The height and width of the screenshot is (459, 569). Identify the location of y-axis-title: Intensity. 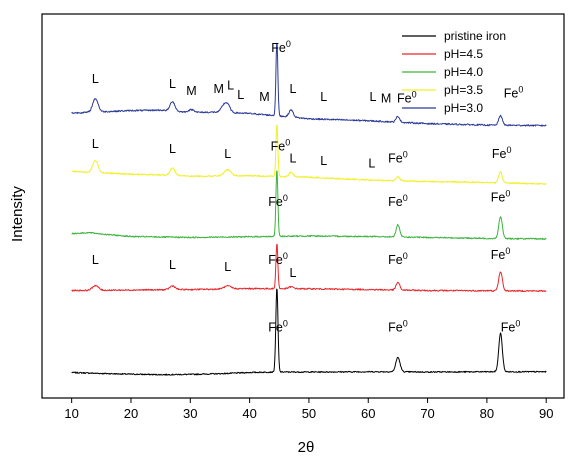
(17, 214).